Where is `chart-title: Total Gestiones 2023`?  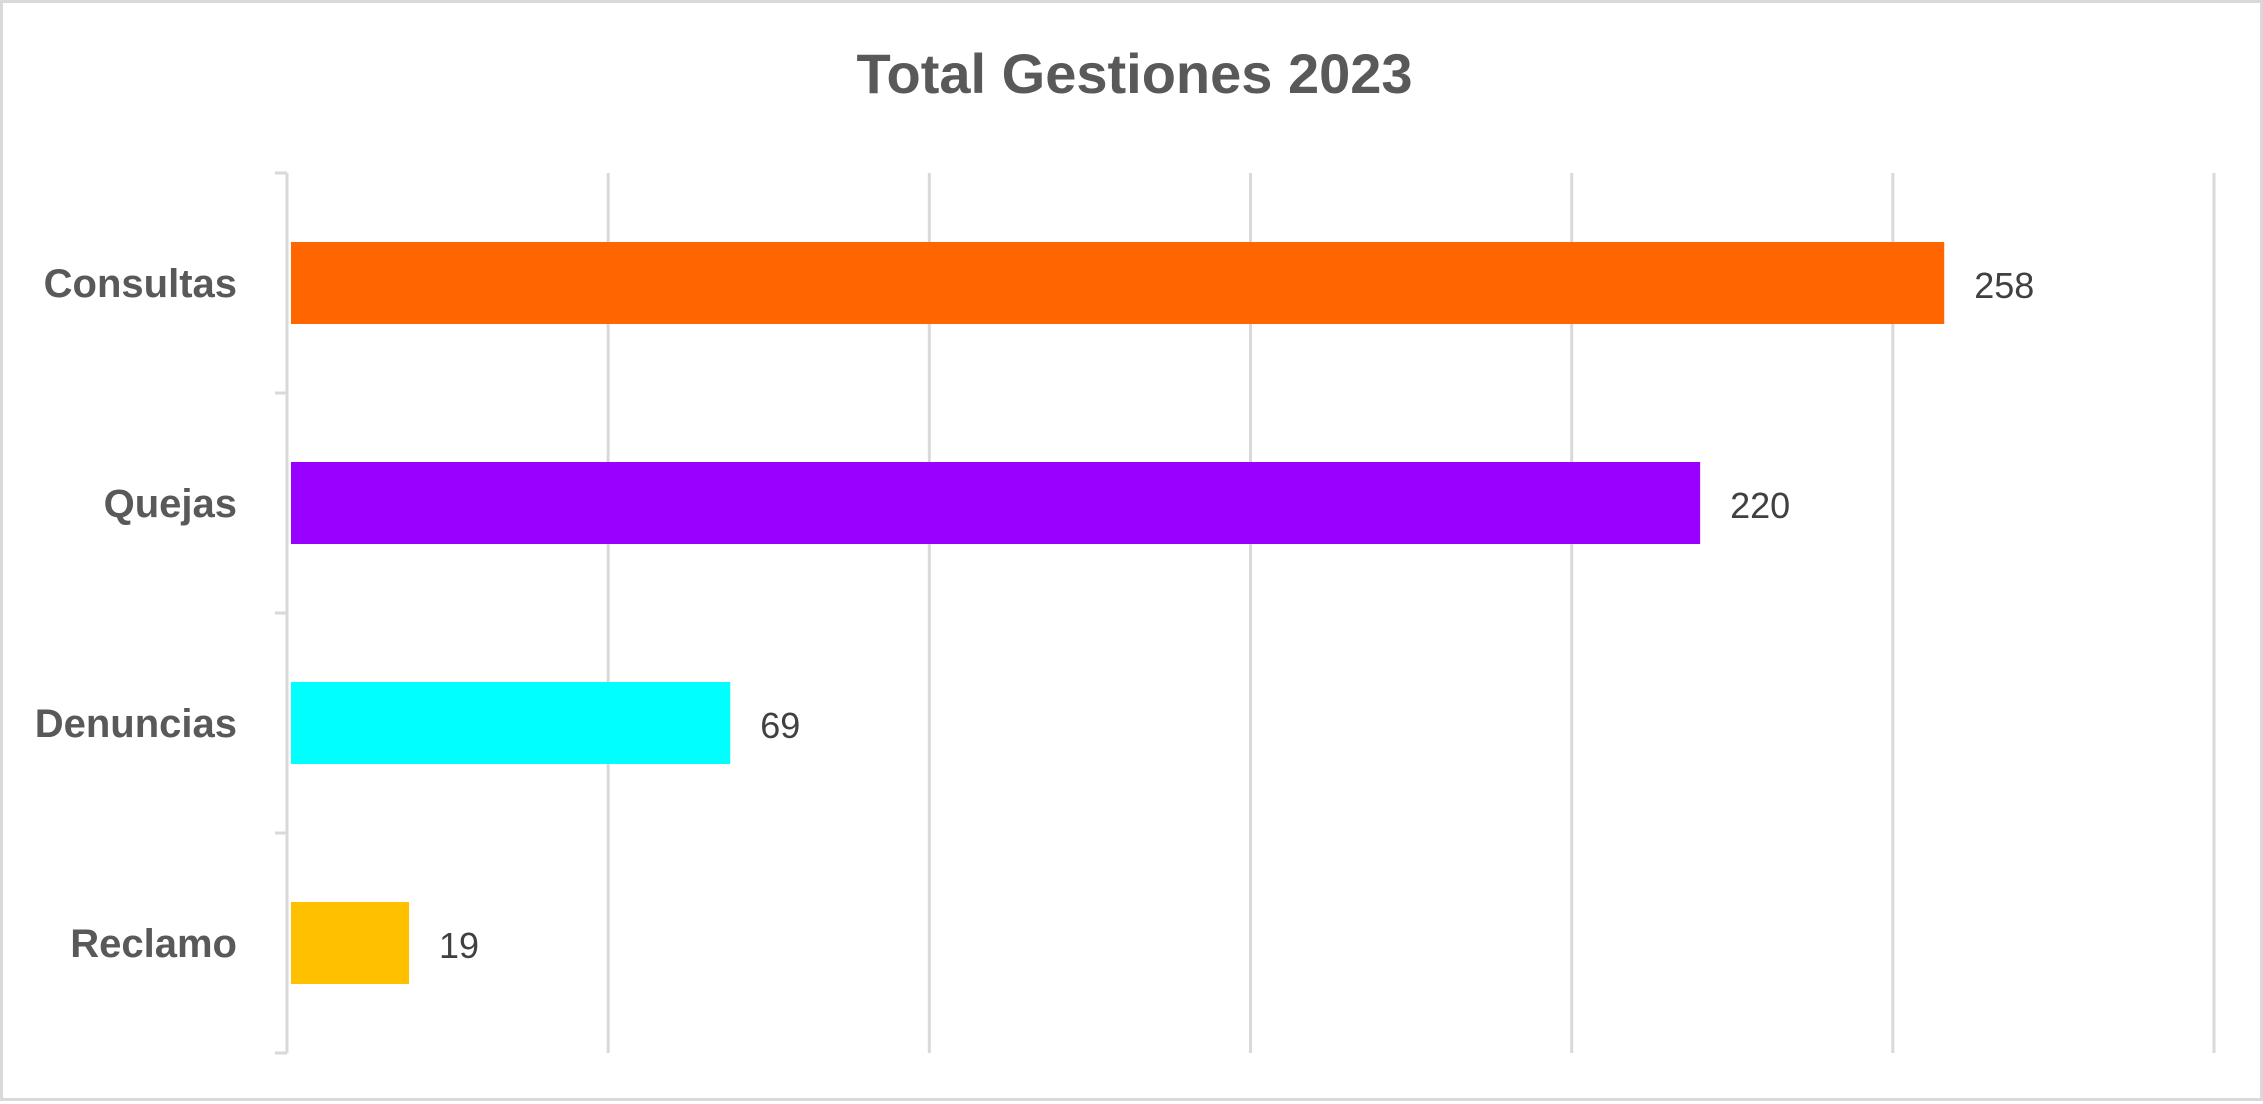
chart-title: Total Gestiones 2023 is located at coordinates (1134, 73).